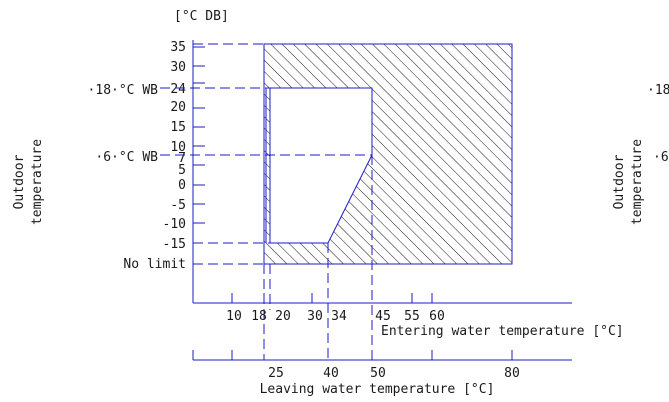 This screenshot has height=402, width=669. I want to click on y-tick-label: 5, so click(182, 170).